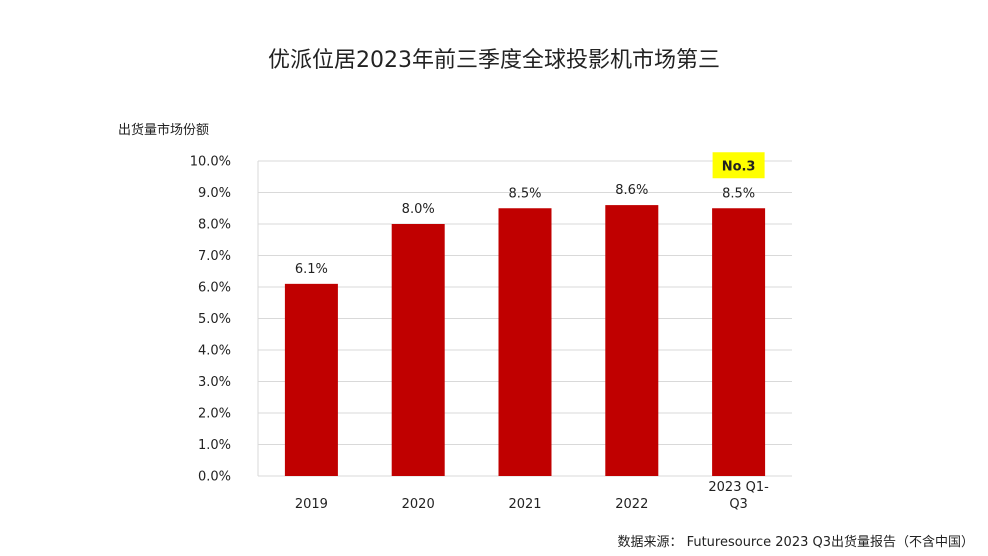  I want to click on y-tick-label: 4.0%, so click(214, 351).